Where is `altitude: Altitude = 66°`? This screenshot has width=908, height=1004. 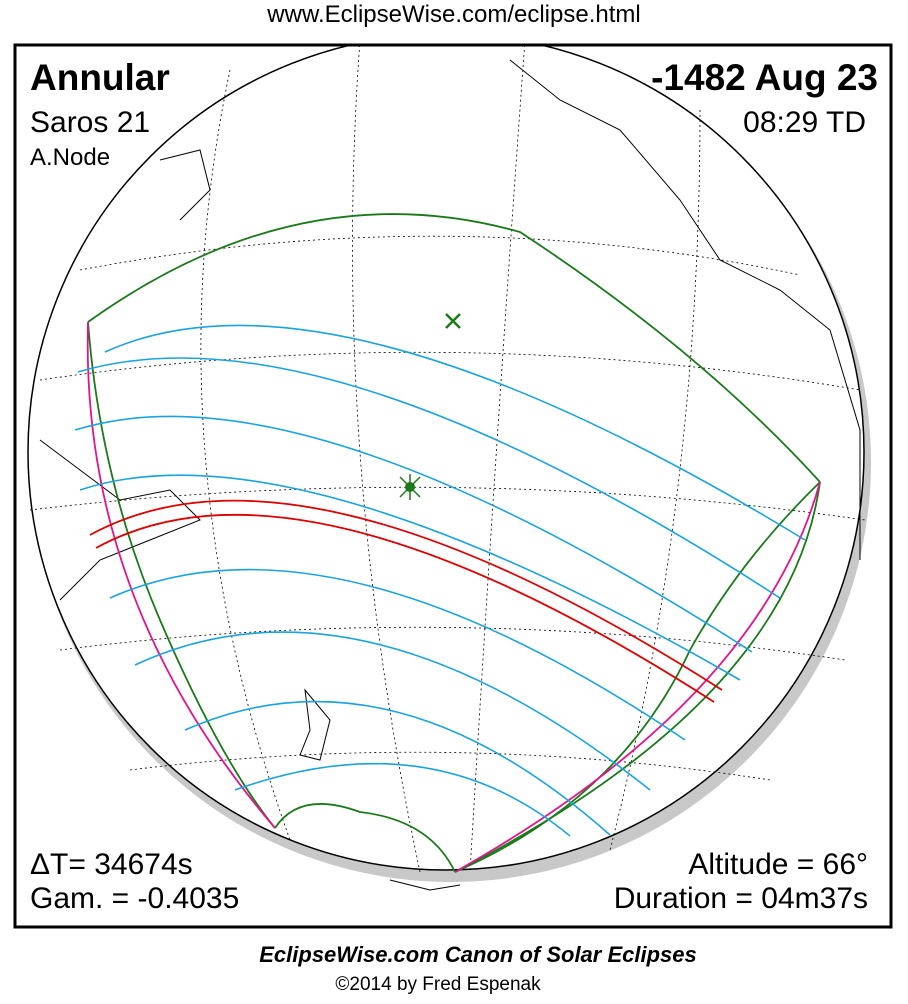
altitude: Altitude = 66° is located at coordinates (778, 864).